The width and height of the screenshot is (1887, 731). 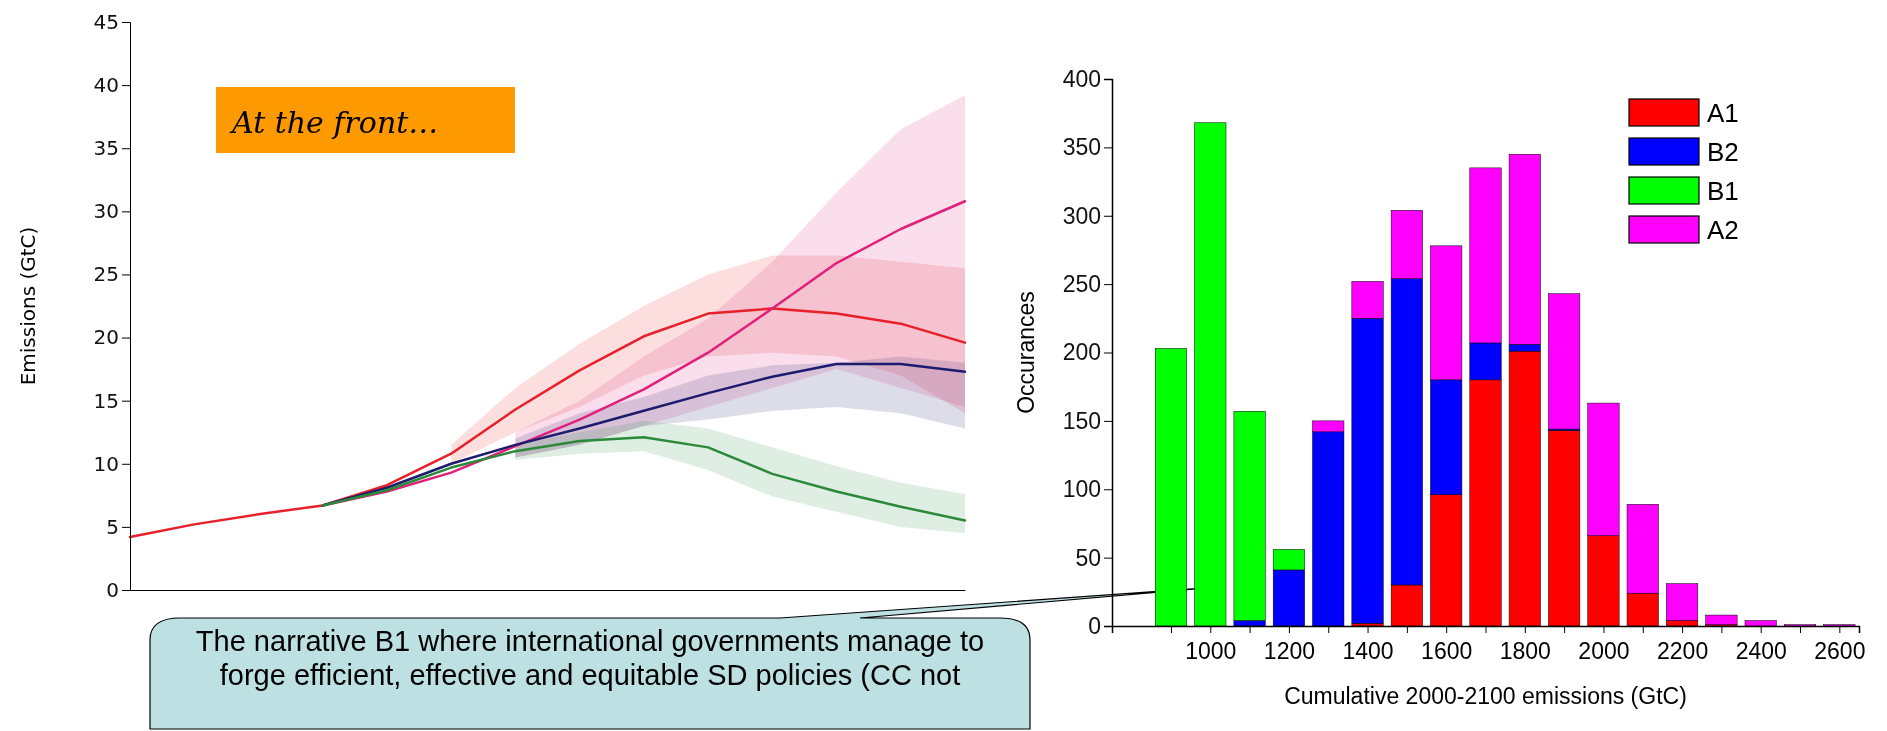 I want to click on x-tick-label: 1400, so click(x=1368, y=651).